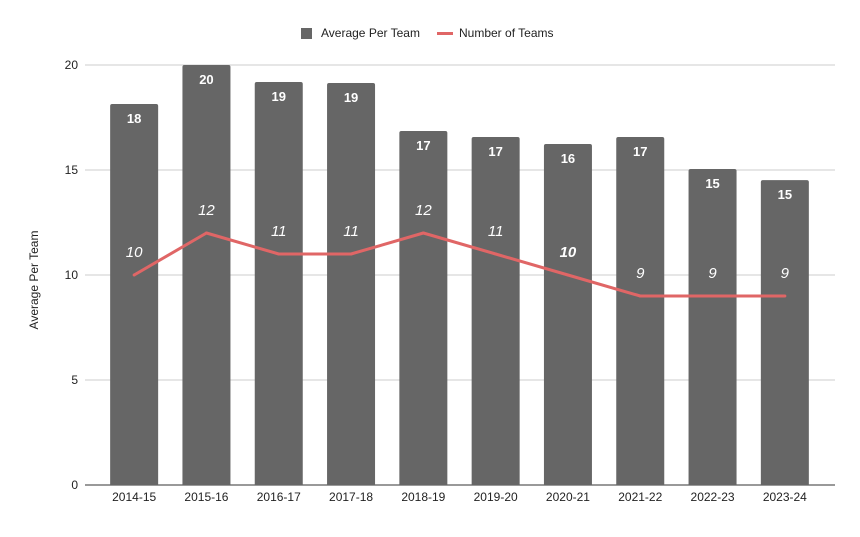 The height and width of the screenshot is (537, 860). I want to click on y-tick-label: 5, so click(74, 380).